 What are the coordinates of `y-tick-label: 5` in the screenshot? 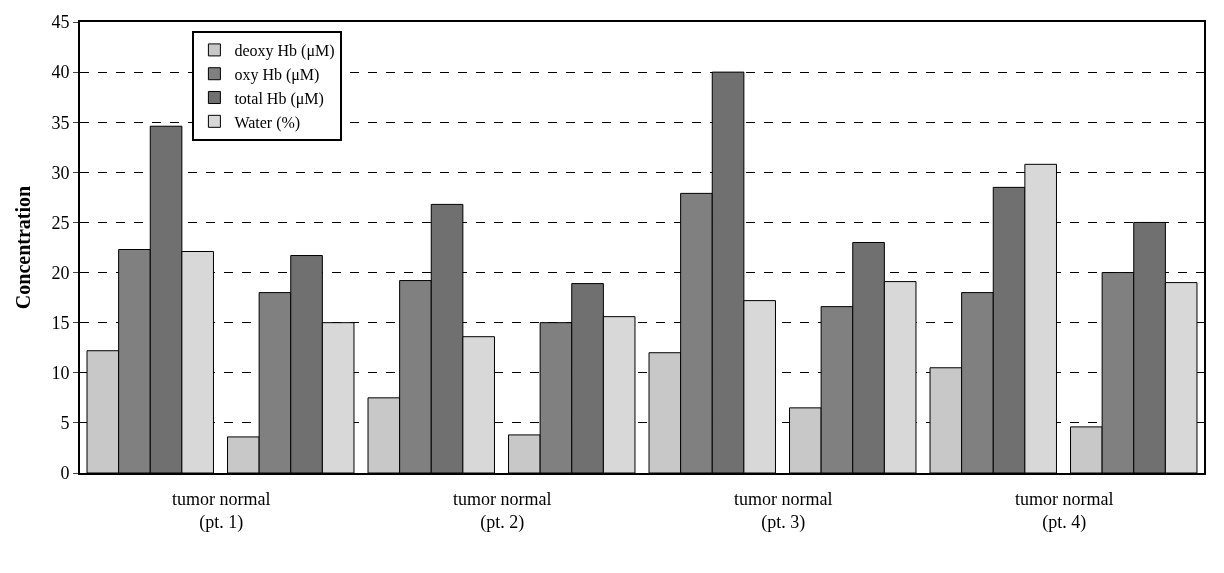 It's located at (65, 423).